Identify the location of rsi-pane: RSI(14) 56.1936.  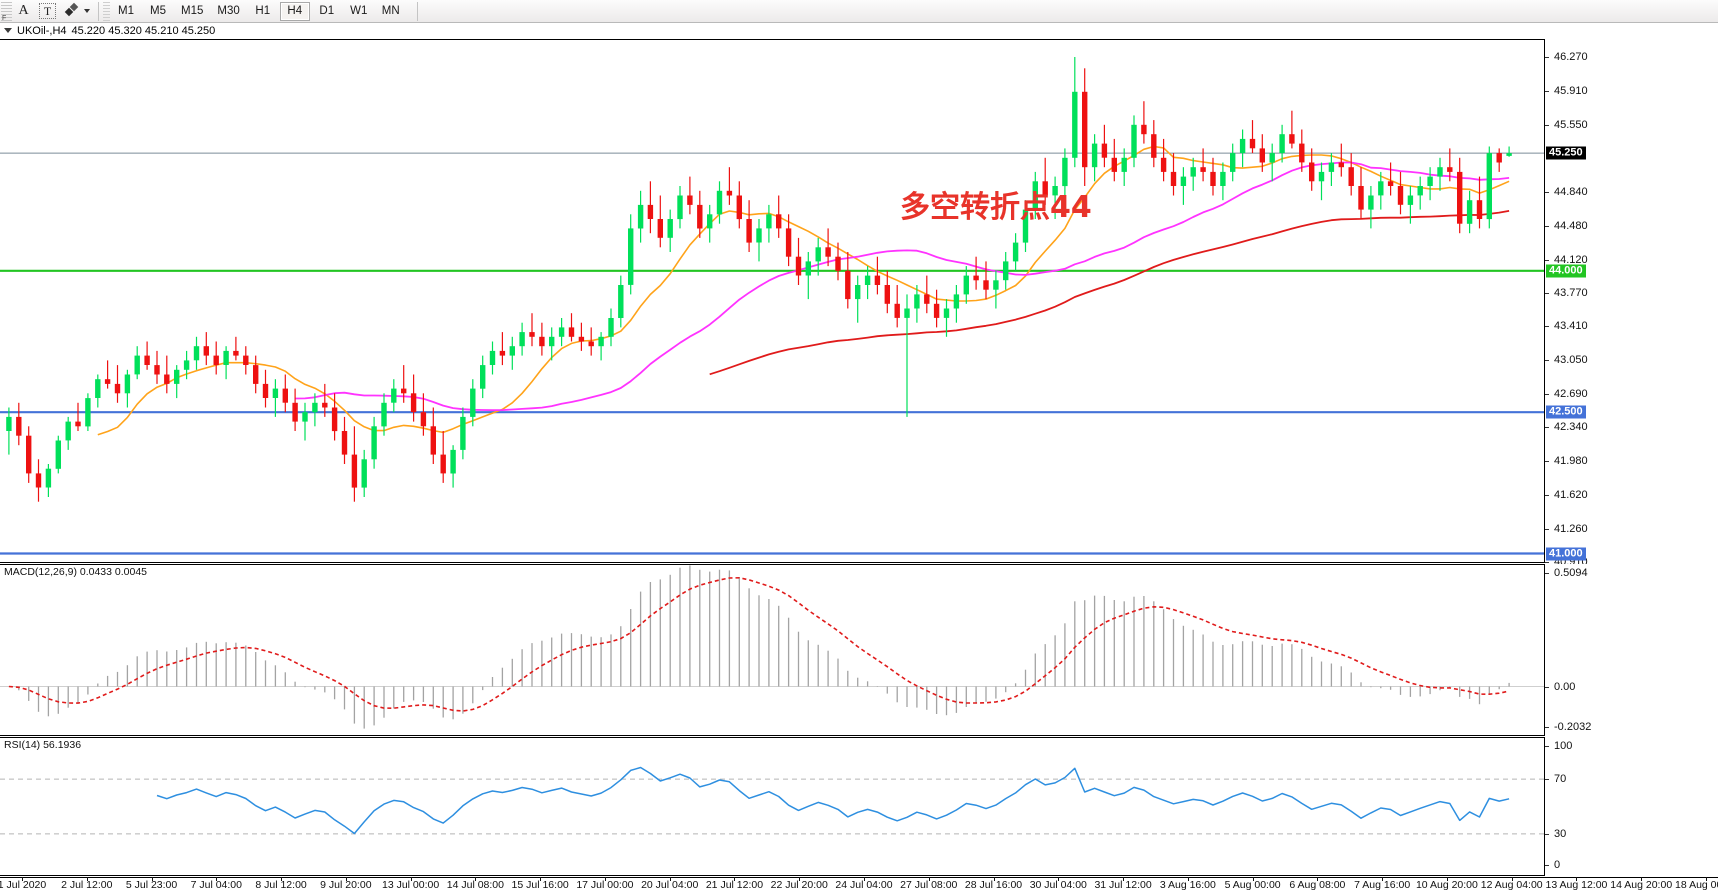
(772, 806).